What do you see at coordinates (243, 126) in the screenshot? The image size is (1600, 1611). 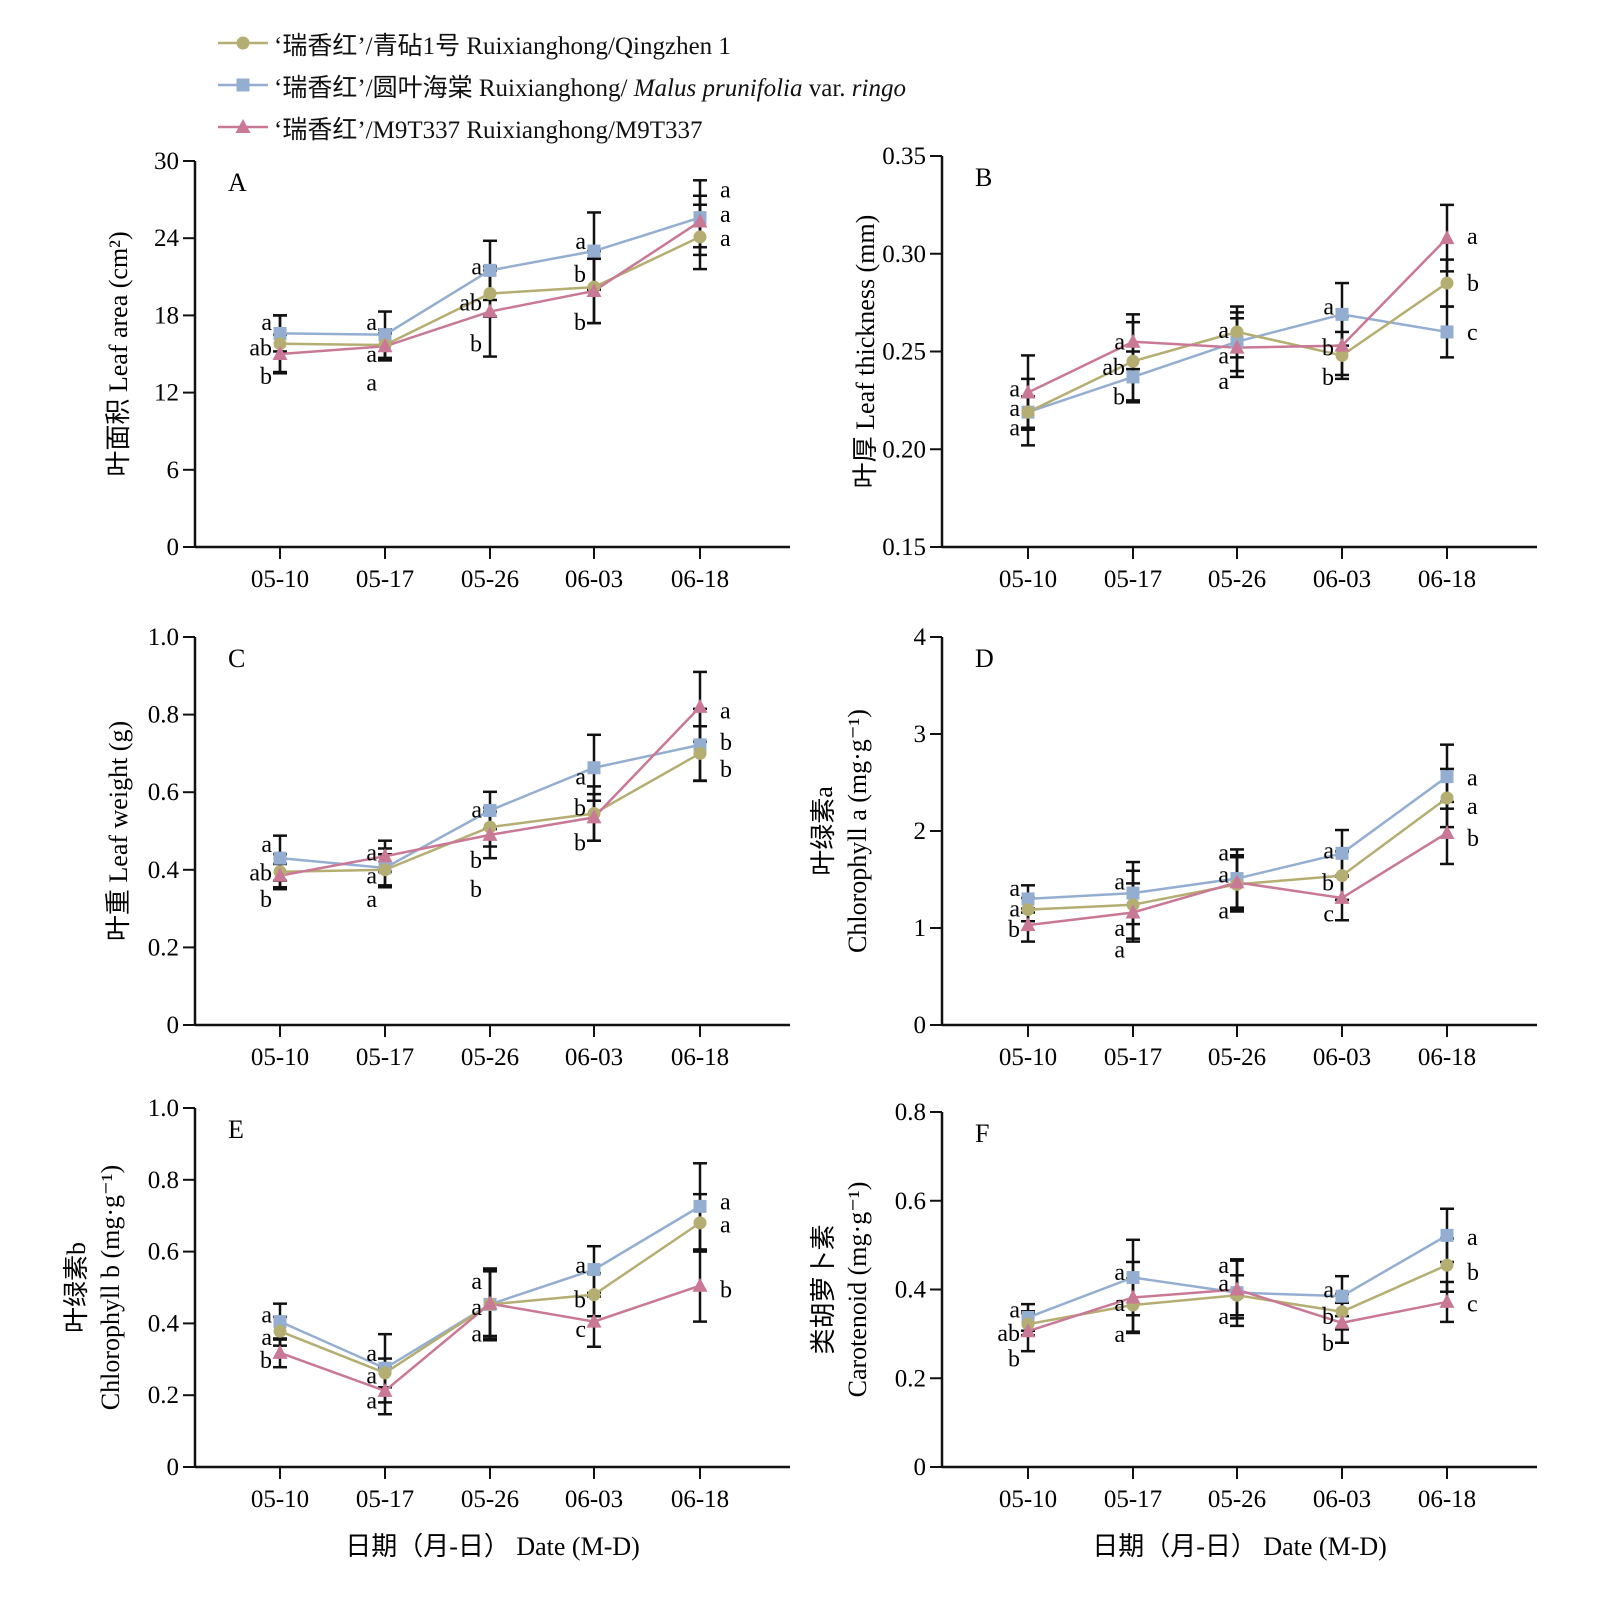 I see `triangle-marker-icon` at bounding box center [243, 126].